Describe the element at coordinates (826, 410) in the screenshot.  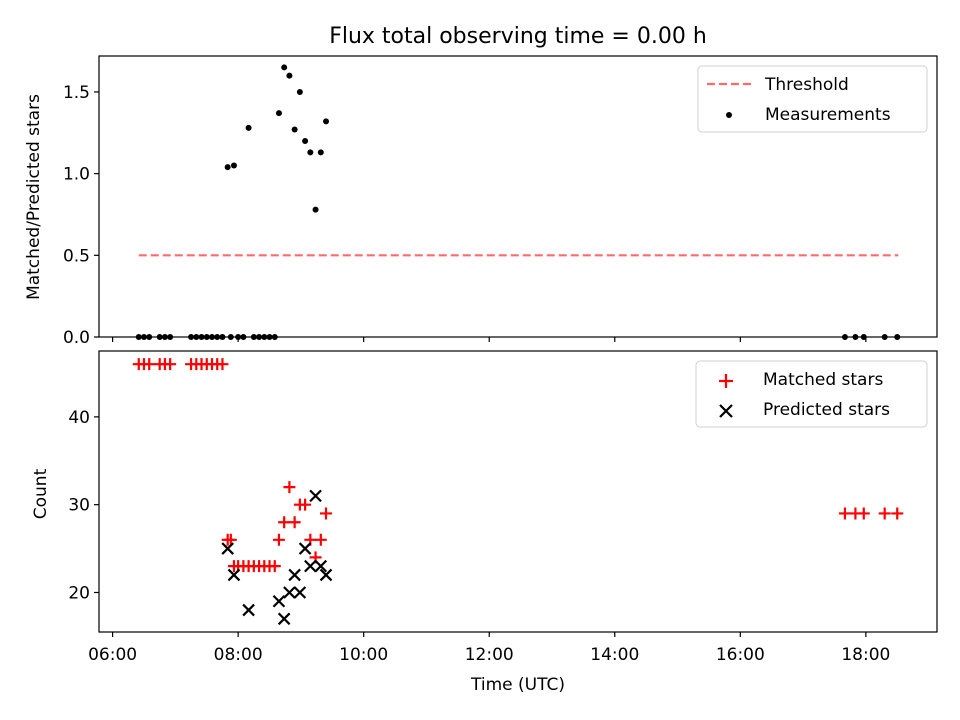
I see `legend-predicted-label: Predicted stars` at that location.